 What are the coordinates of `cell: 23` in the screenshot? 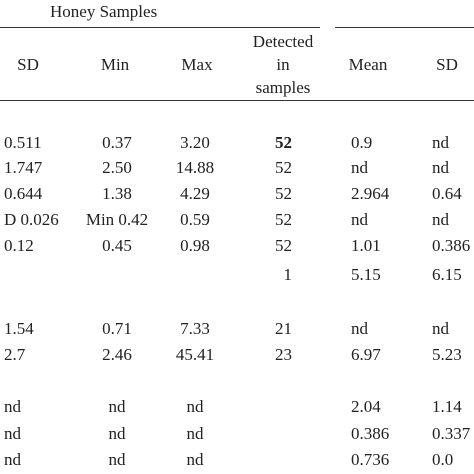 It's located at (283, 354).